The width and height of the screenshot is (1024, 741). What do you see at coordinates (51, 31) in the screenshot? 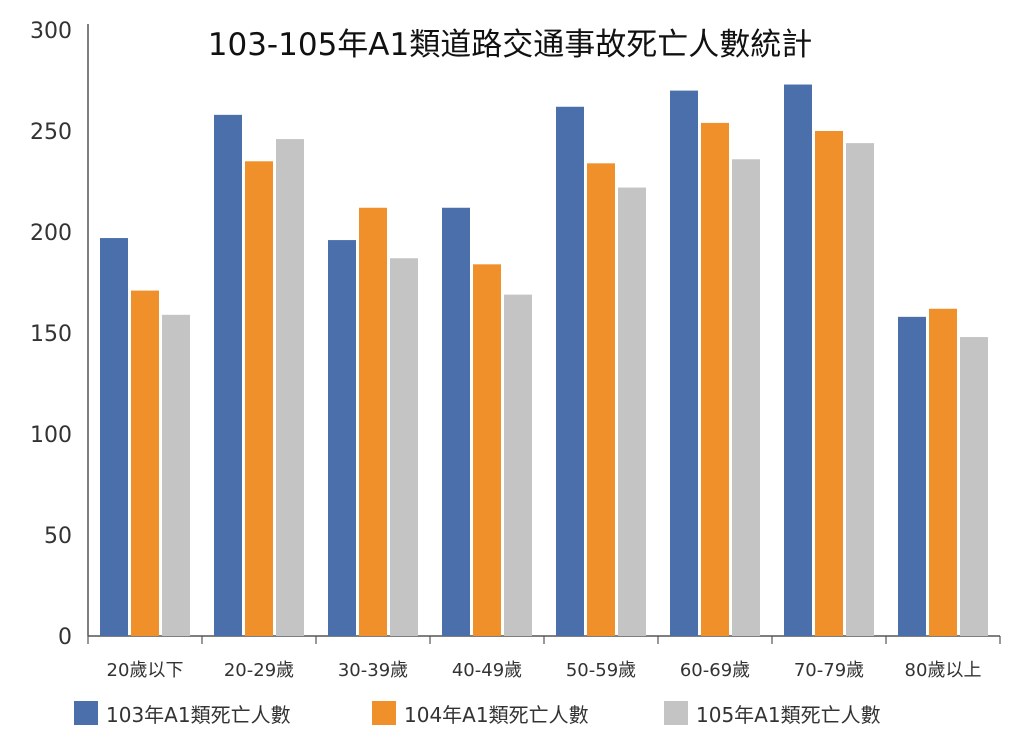
I see `y-tick-label: 300` at bounding box center [51, 31].